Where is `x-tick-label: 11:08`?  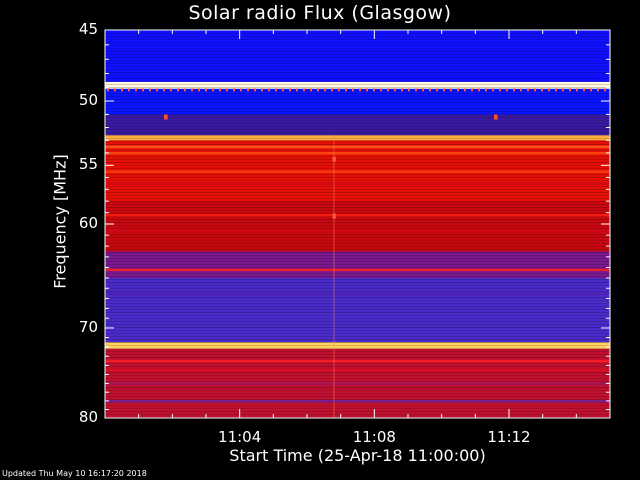
x-tick-label: 11:08 is located at coordinates (374, 437).